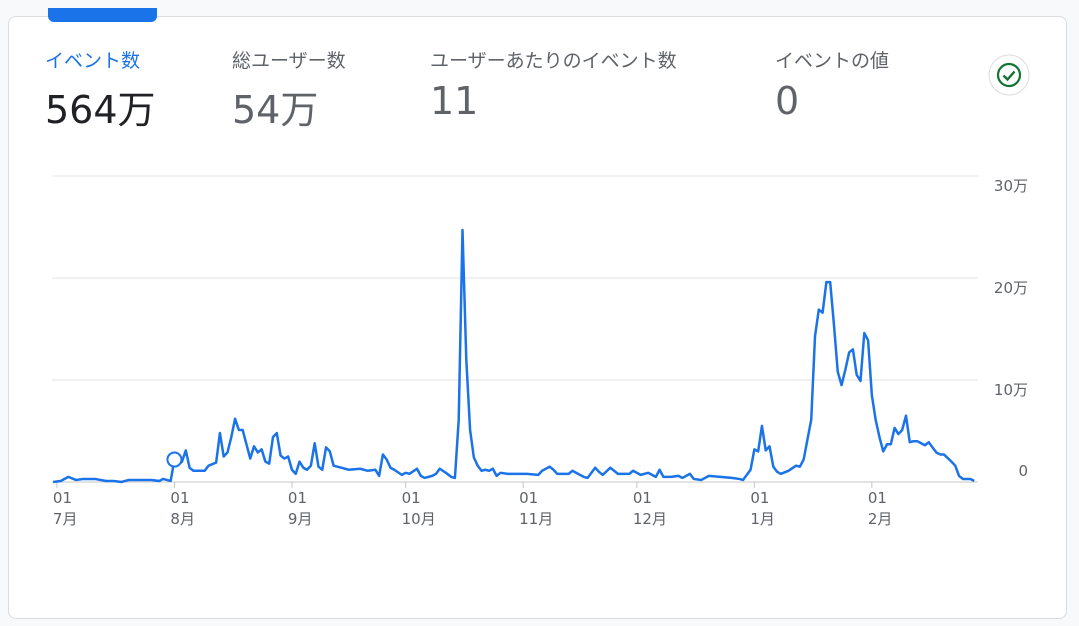 The image size is (1079, 626). I want to click on selected-tab-indicator, so click(102, 15).